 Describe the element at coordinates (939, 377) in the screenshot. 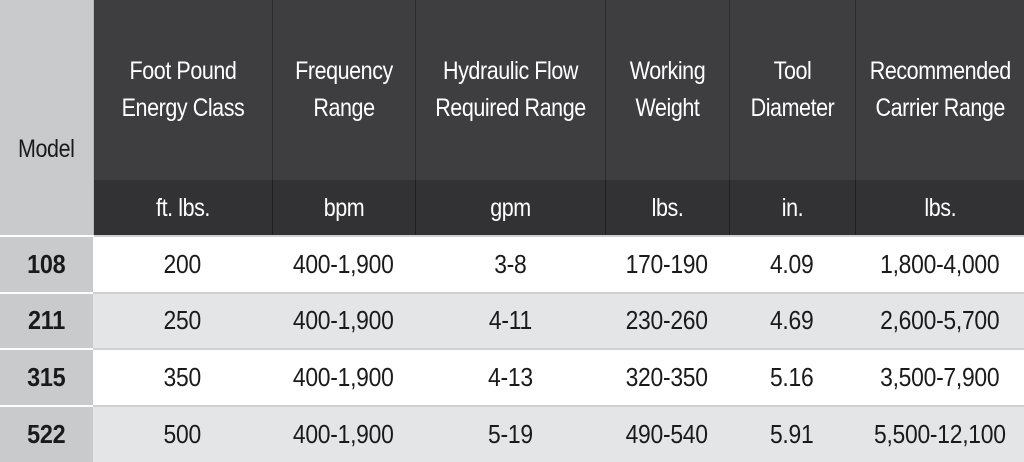

I see `carrier-cell: 3,500-7,900` at that location.